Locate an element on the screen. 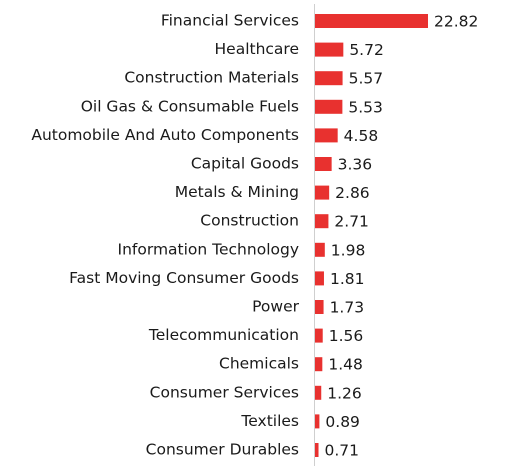  value-label: 1.56 is located at coordinates (346, 336).